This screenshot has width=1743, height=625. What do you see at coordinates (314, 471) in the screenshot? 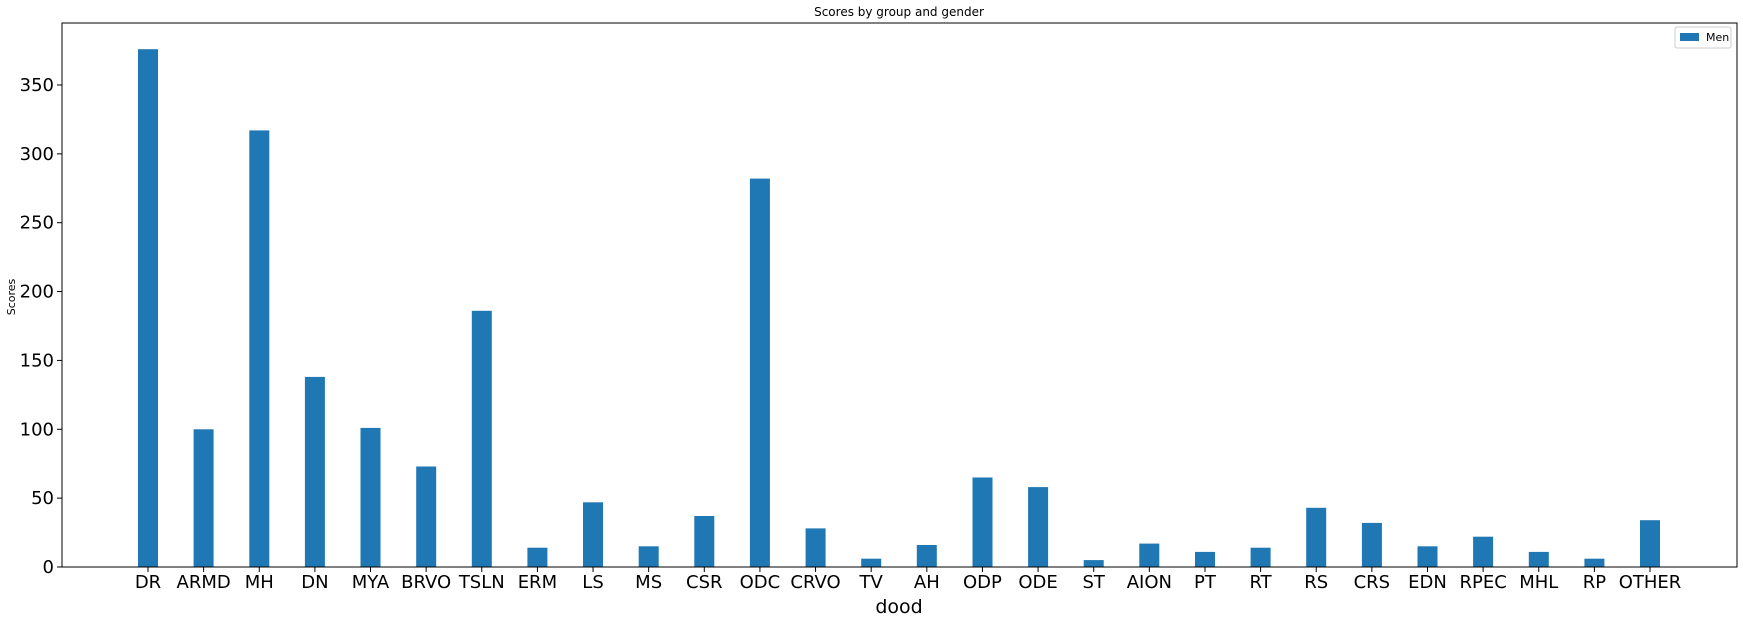
I see `bar-dn` at bounding box center [314, 471].